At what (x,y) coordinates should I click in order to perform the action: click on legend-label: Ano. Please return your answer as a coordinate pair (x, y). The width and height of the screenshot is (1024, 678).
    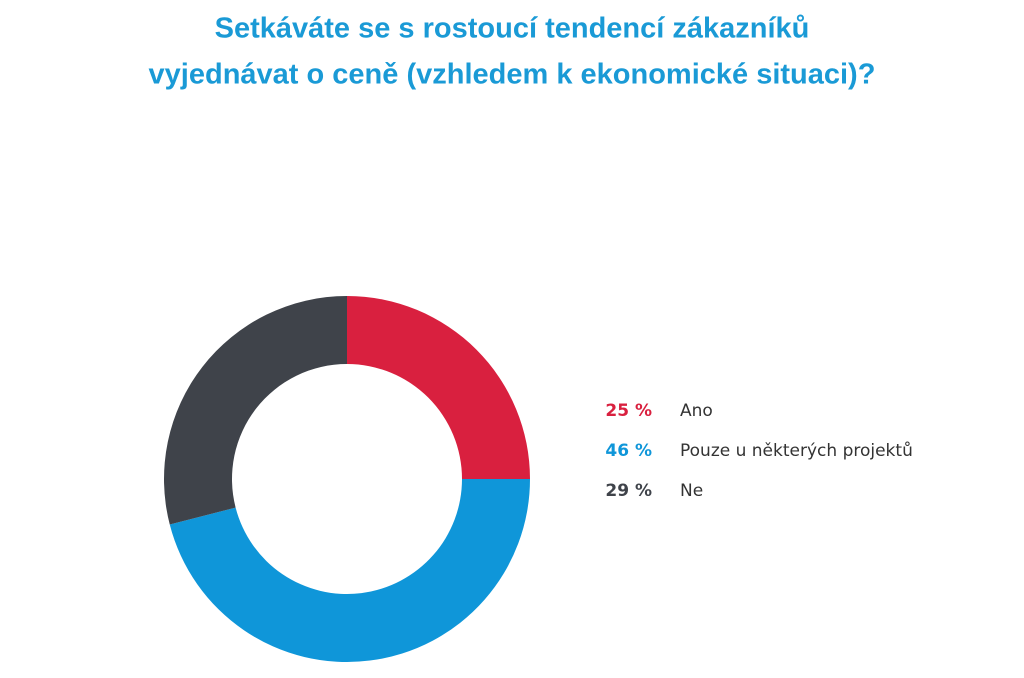
    Looking at the image, I should click on (696, 411).